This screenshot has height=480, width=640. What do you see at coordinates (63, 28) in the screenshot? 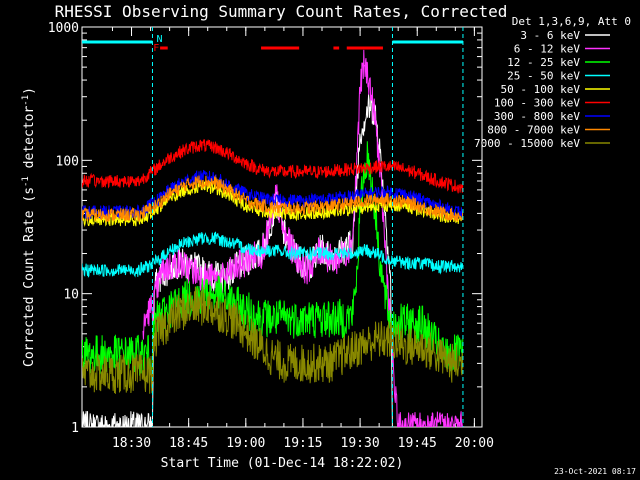
I see `y-tick-label: 1000` at bounding box center [63, 28].